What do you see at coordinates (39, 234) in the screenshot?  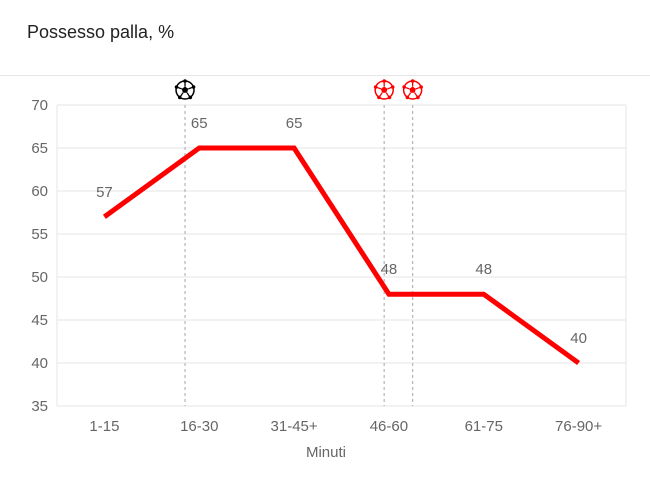 I see `y-tick-label: 55` at bounding box center [39, 234].